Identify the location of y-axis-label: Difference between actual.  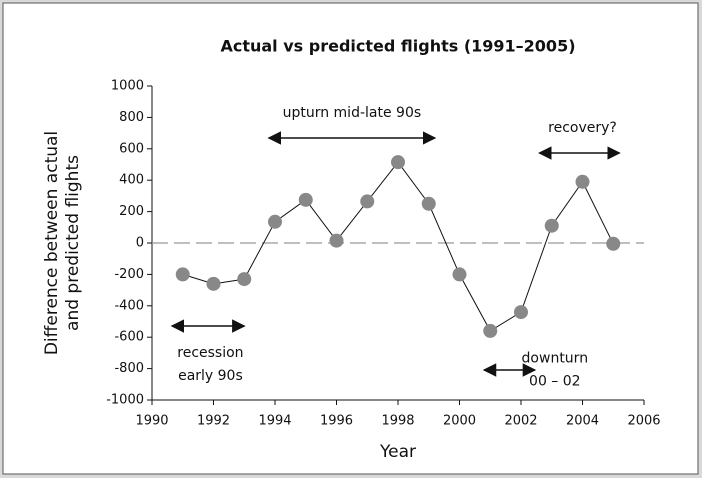
(52, 243).